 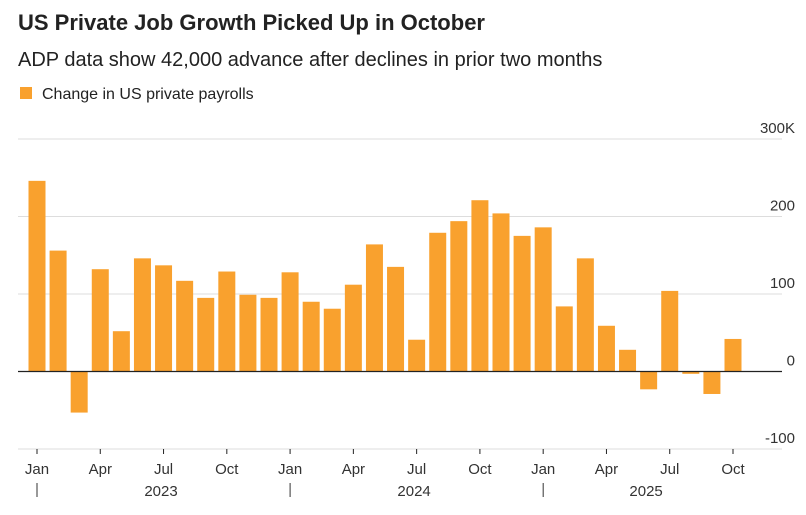 I want to click on y-tick-label: -100, so click(x=780, y=438).